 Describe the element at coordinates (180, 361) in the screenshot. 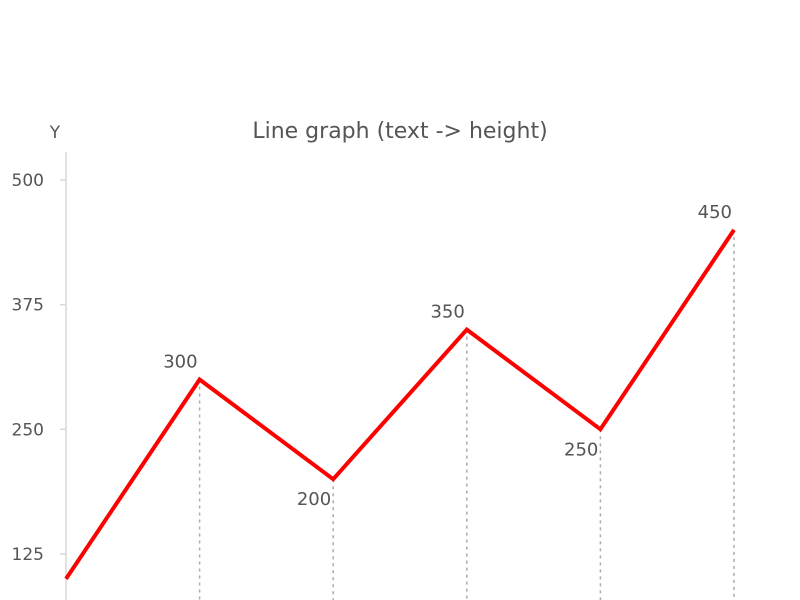

I see `data-label: 300` at that location.